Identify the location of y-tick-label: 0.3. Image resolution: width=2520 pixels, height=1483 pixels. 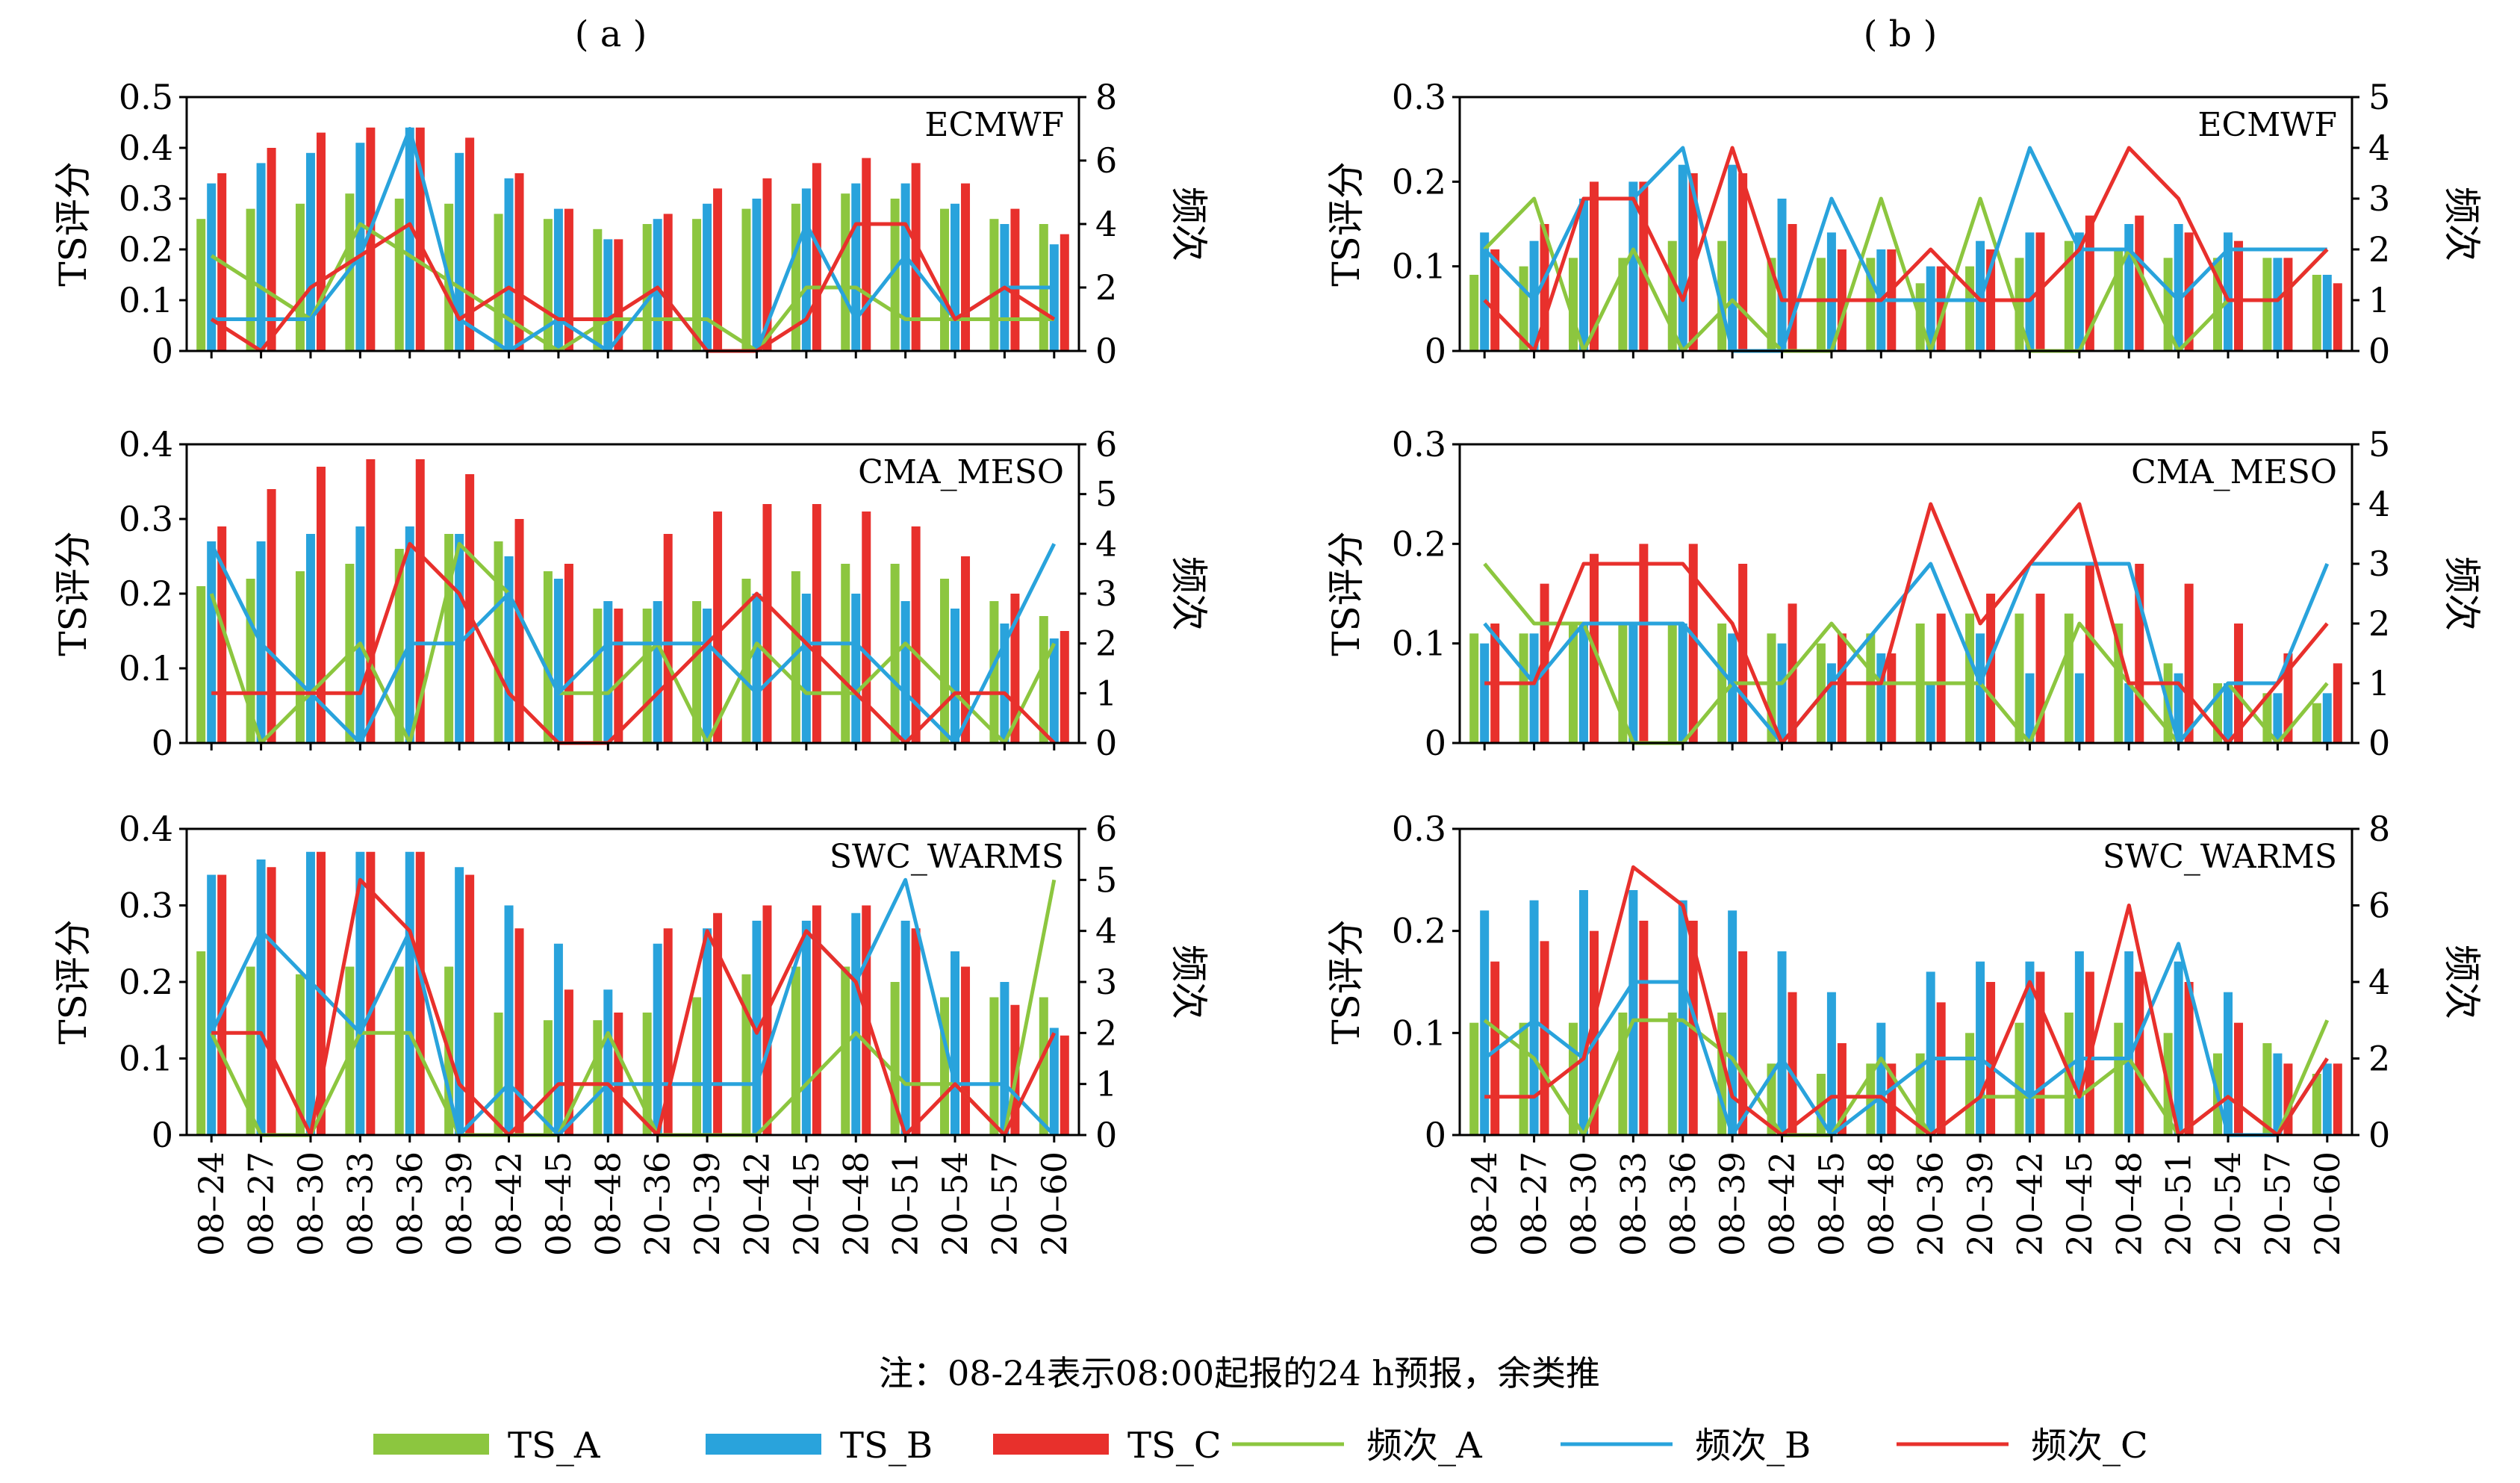
(146, 906).